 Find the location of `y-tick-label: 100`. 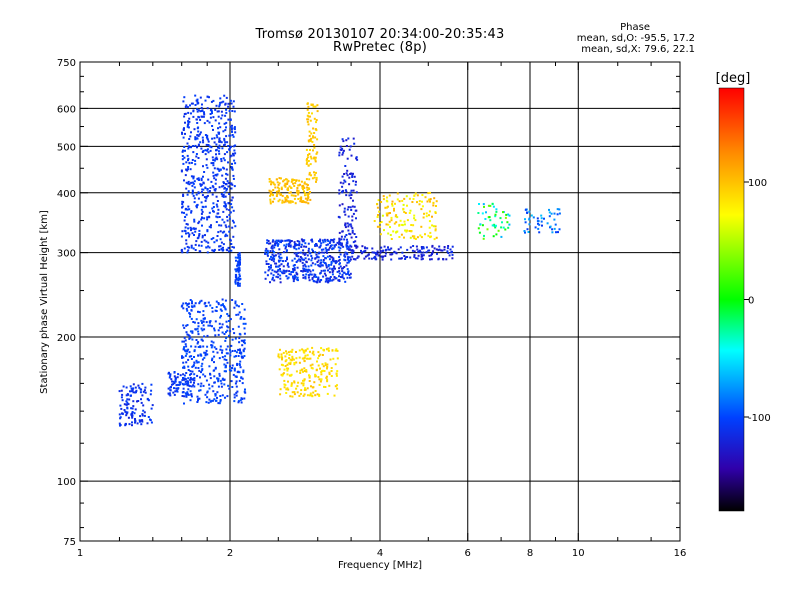

y-tick-label: 100 is located at coordinates (66, 482).